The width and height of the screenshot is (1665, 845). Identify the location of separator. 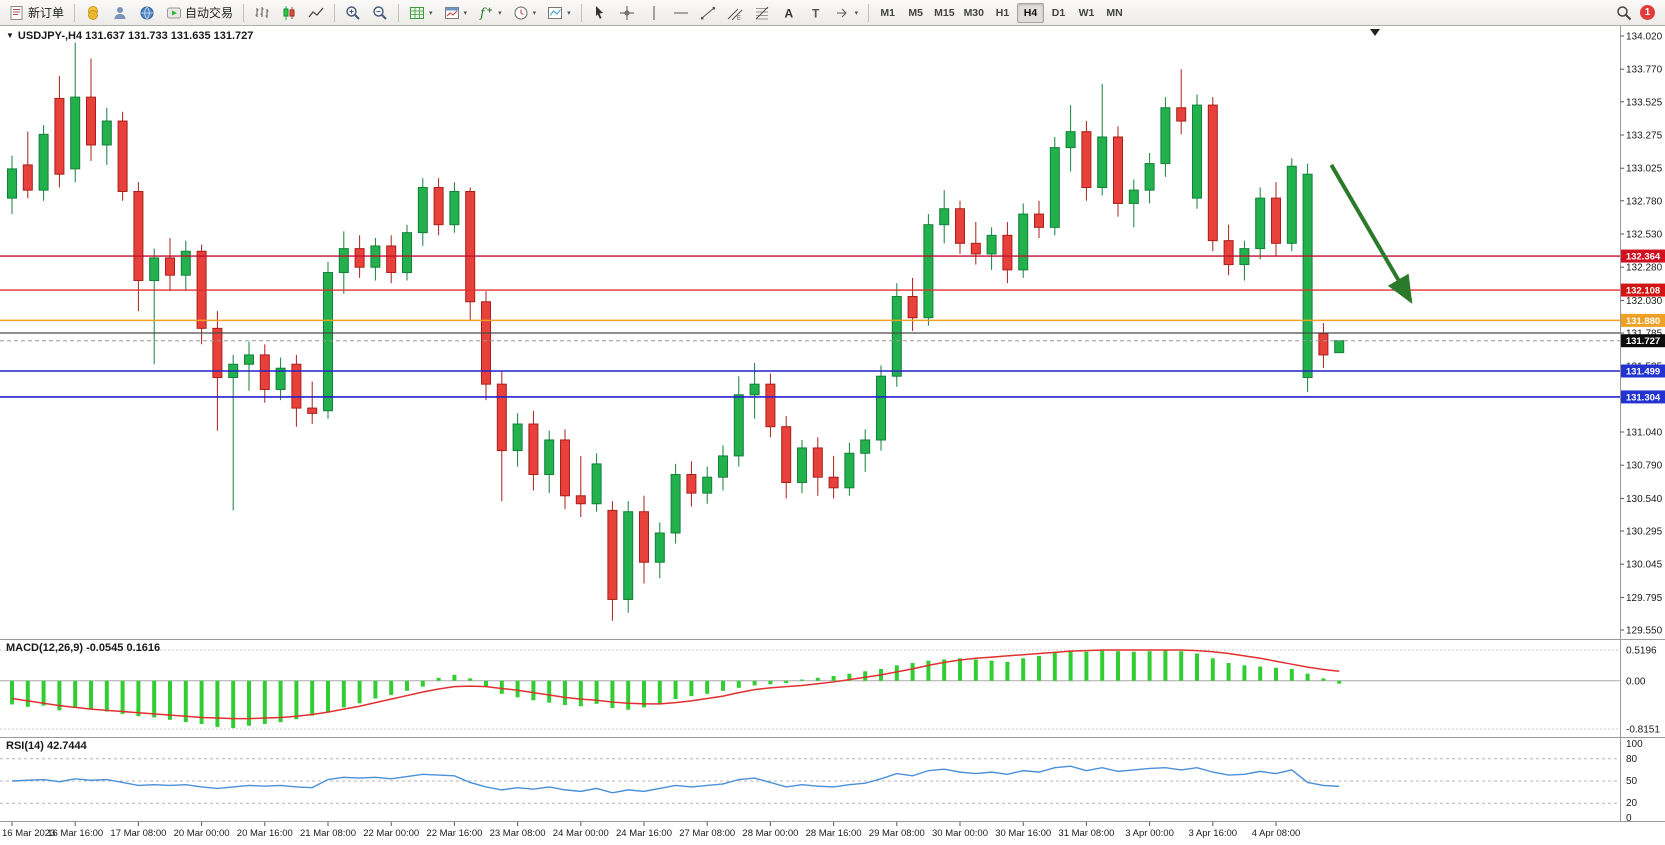
(244, 12).